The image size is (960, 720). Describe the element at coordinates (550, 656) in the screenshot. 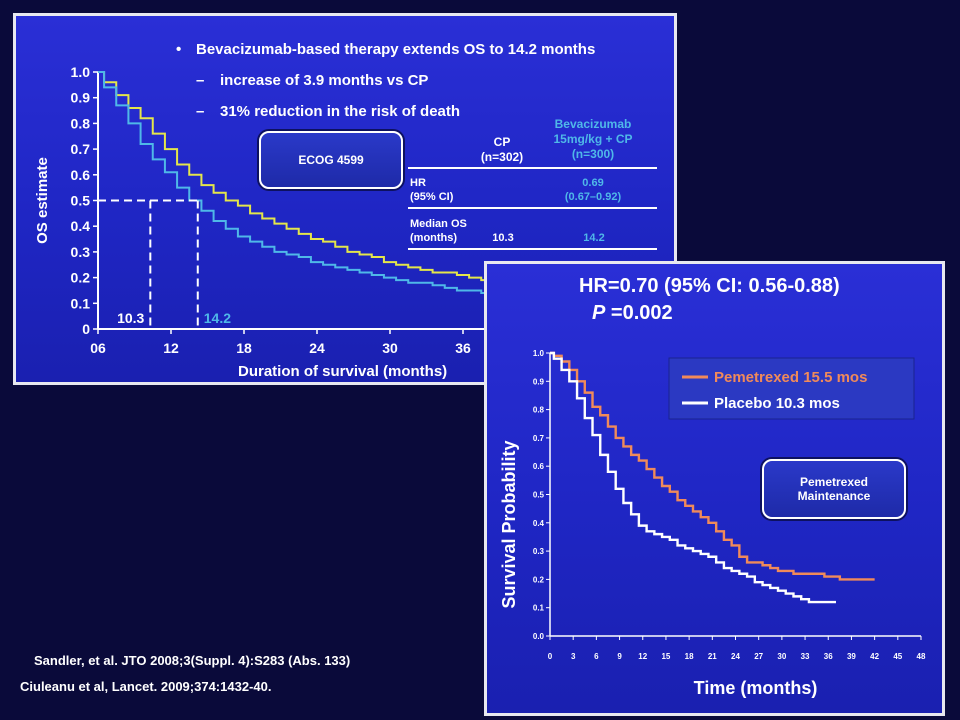

I see `x-tick-label: 0` at that location.